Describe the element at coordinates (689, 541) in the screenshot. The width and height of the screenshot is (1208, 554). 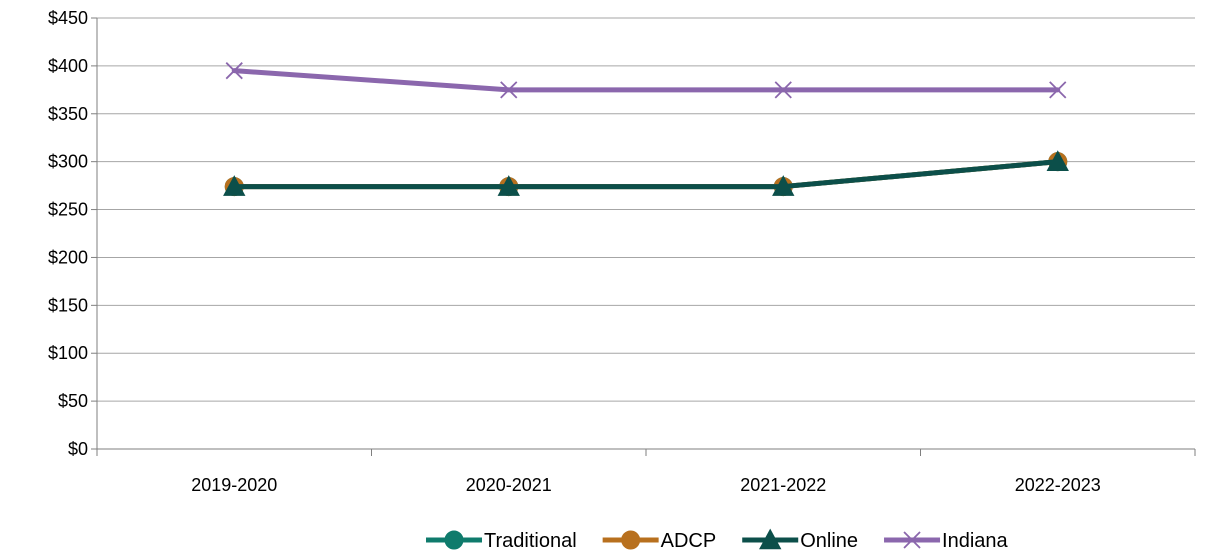
I see `legend-label: ADCP` at that location.